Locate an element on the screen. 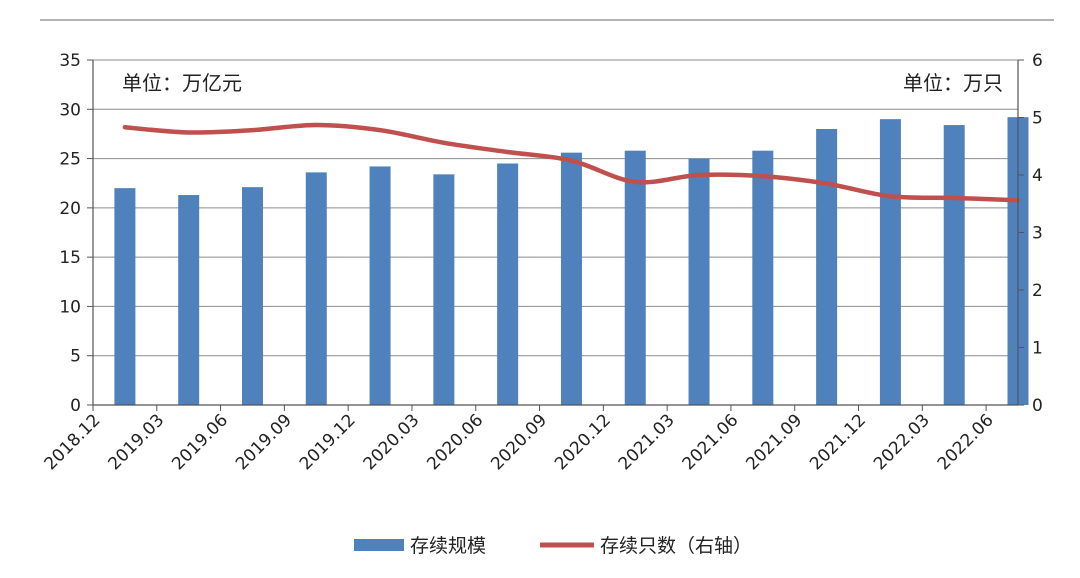 This screenshot has width=1080, height=578. line-series-existing-count is located at coordinates (571, 162).